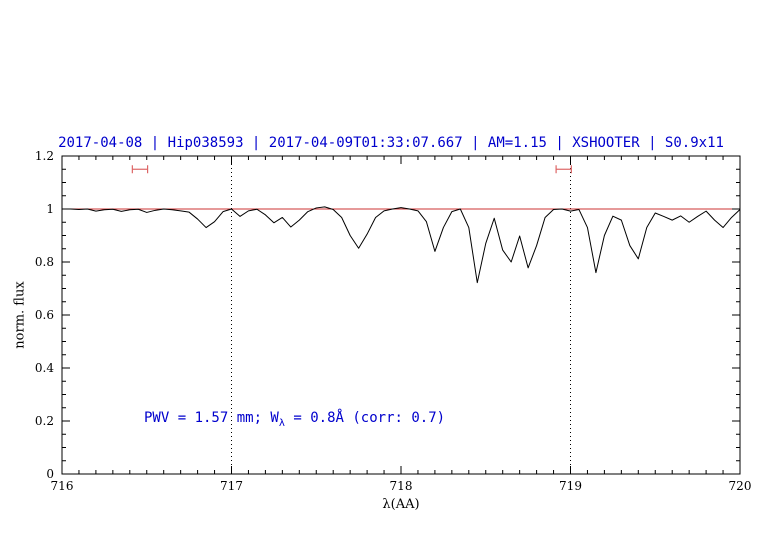 Image resolution: width=782 pixels, height=542 pixels. Describe the element at coordinates (401, 486) in the screenshot. I see `x-tick-label: 718` at that location.